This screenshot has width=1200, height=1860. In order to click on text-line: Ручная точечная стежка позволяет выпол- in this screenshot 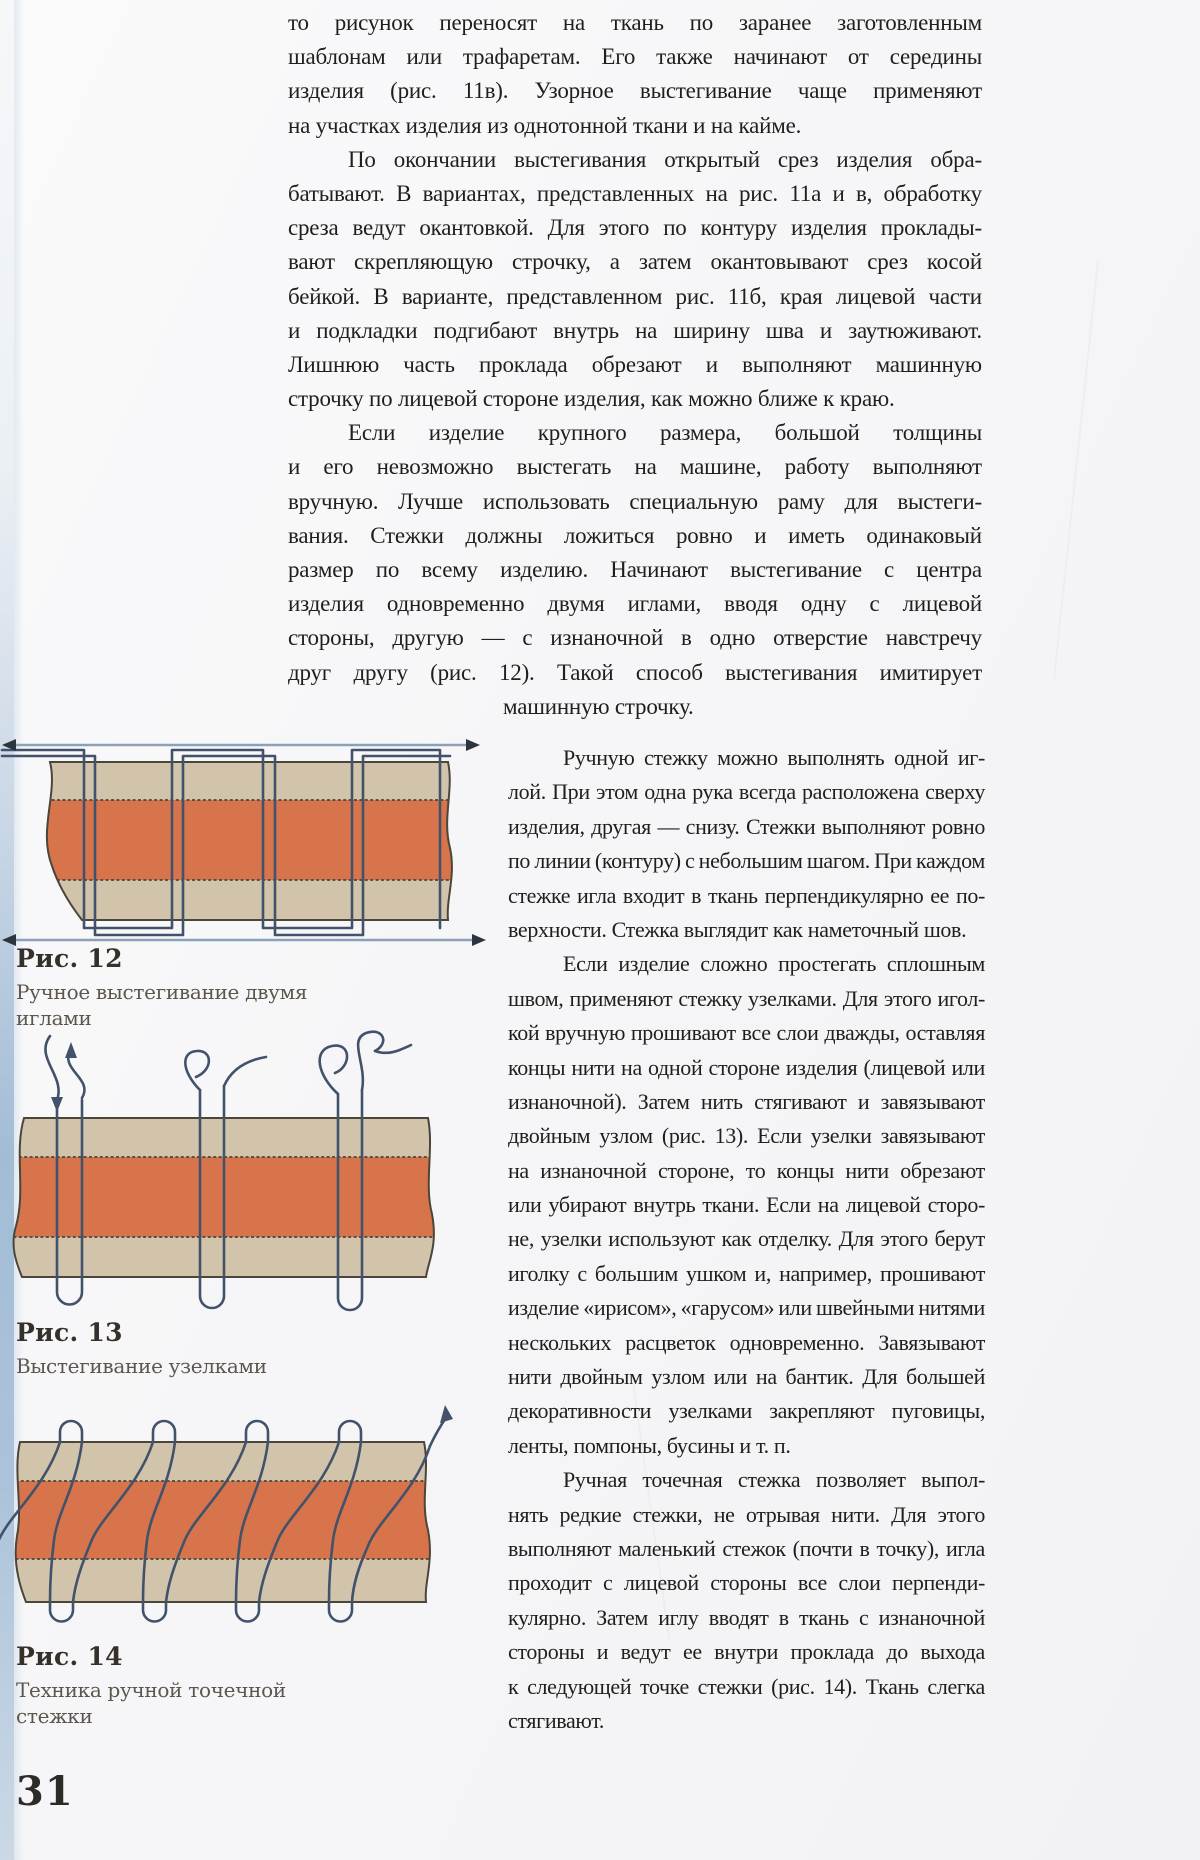, I will do `click(774, 1480)`.